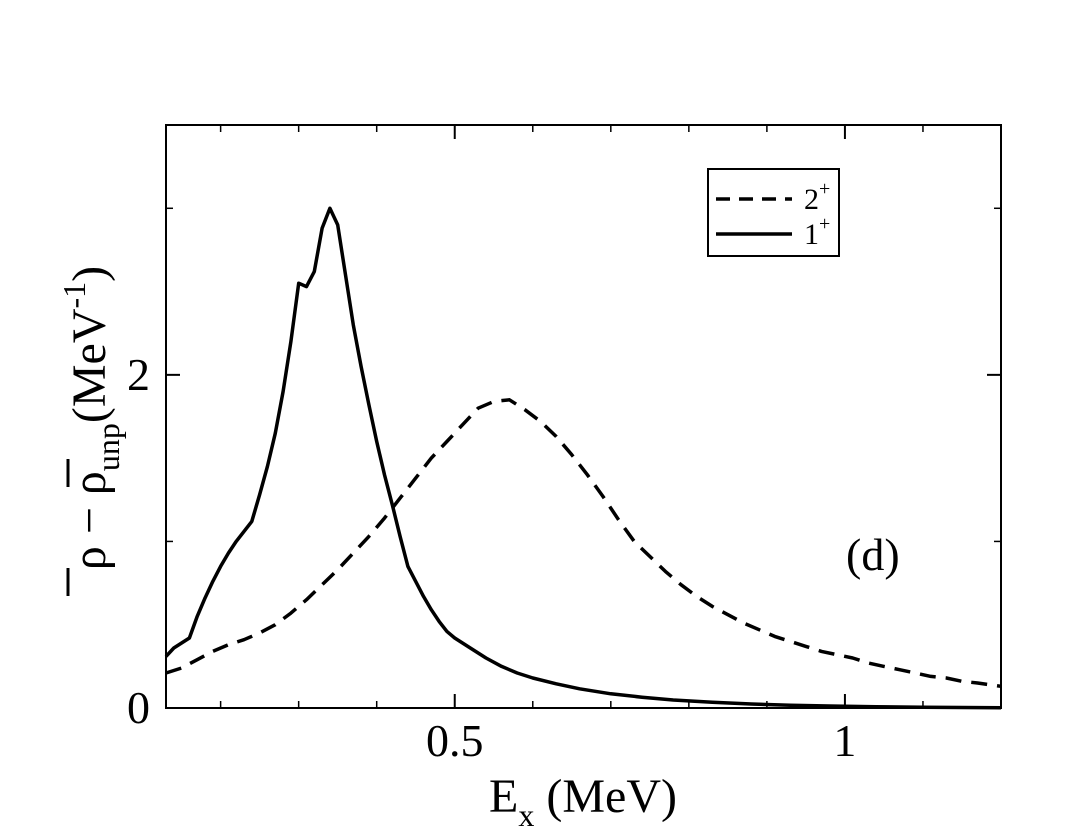 The height and width of the screenshot is (834, 1080). Describe the element at coordinates (873, 554) in the screenshot. I see `panel-annotation: (d)` at that location.